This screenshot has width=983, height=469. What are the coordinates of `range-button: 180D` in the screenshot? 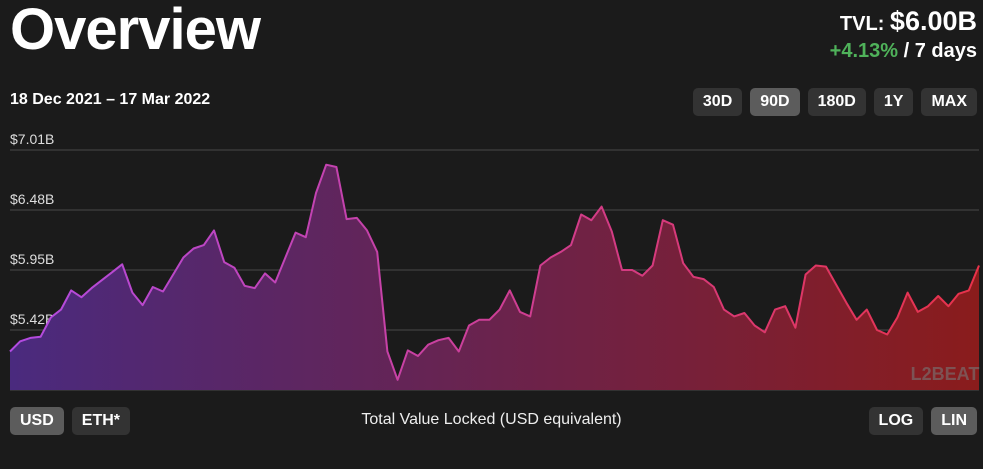 It's located at (836, 102).